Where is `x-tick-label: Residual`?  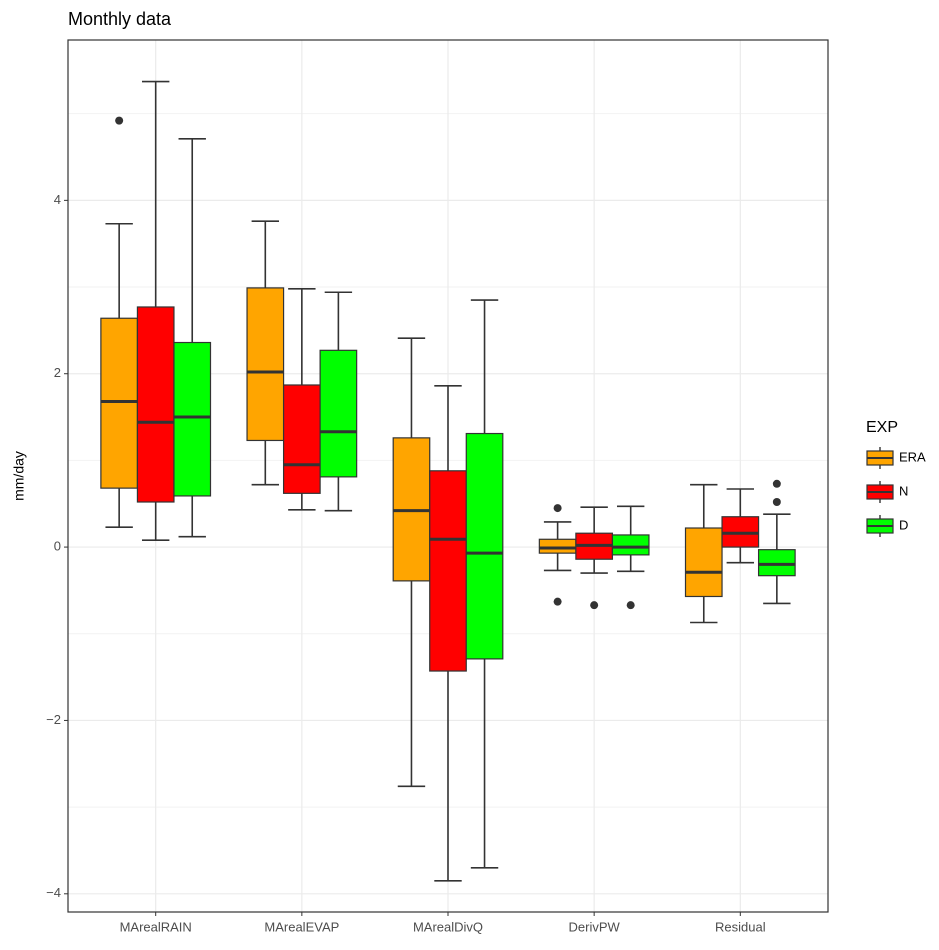
x-tick-label: Residual is located at coordinates (740, 926).